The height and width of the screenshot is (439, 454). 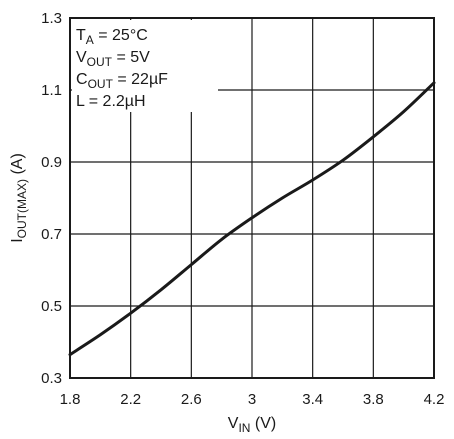 I want to click on x-tick-label: 4.2, so click(x=434, y=399).